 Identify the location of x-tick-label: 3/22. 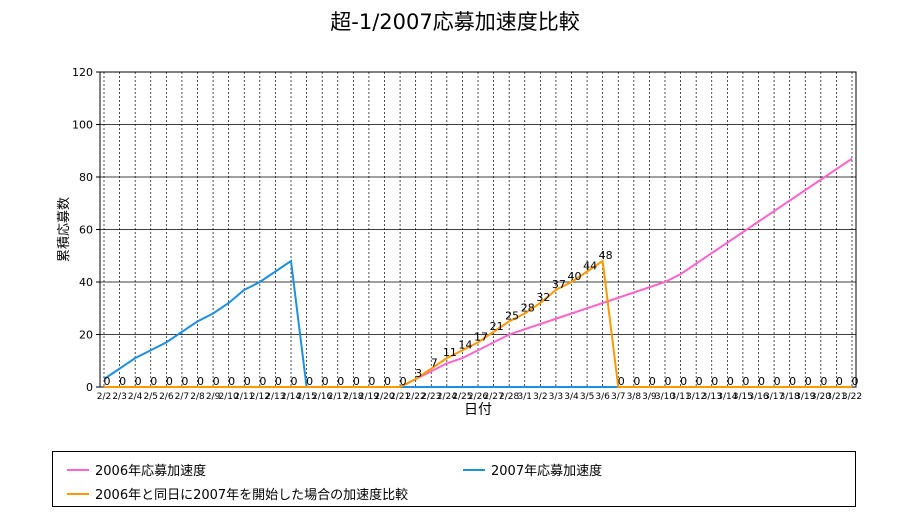
(852, 397).